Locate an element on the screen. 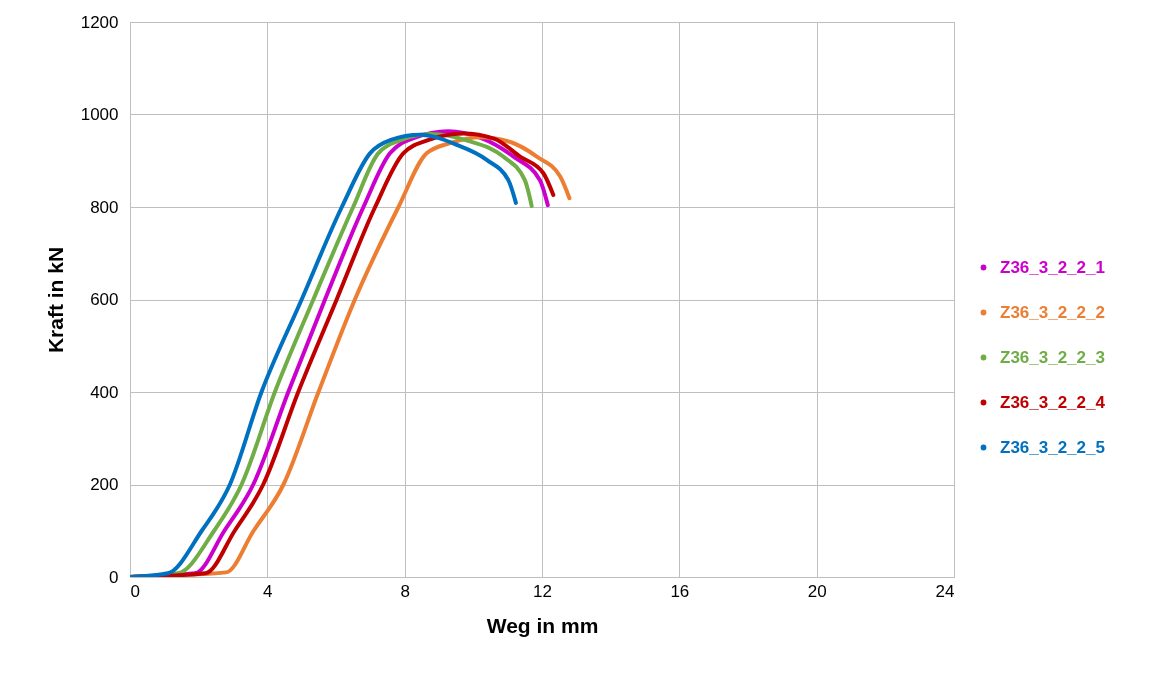 The image size is (1158, 673). y-tick-label: 800 is located at coordinates (104, 207).